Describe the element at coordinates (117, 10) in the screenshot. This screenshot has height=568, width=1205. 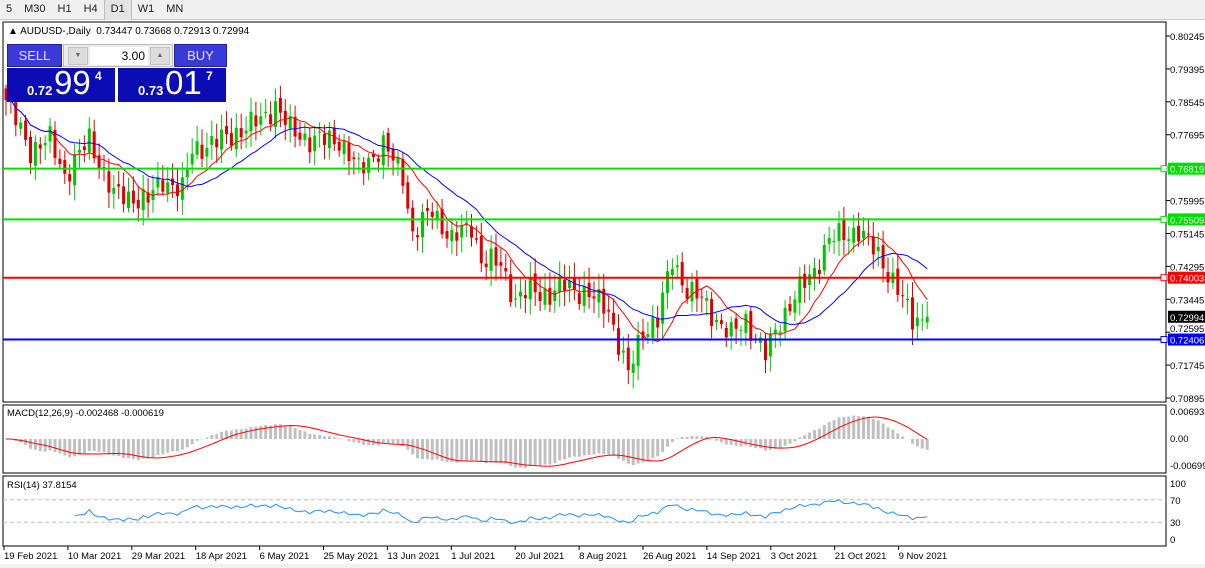
I see `tf-d1: D1` at that location.